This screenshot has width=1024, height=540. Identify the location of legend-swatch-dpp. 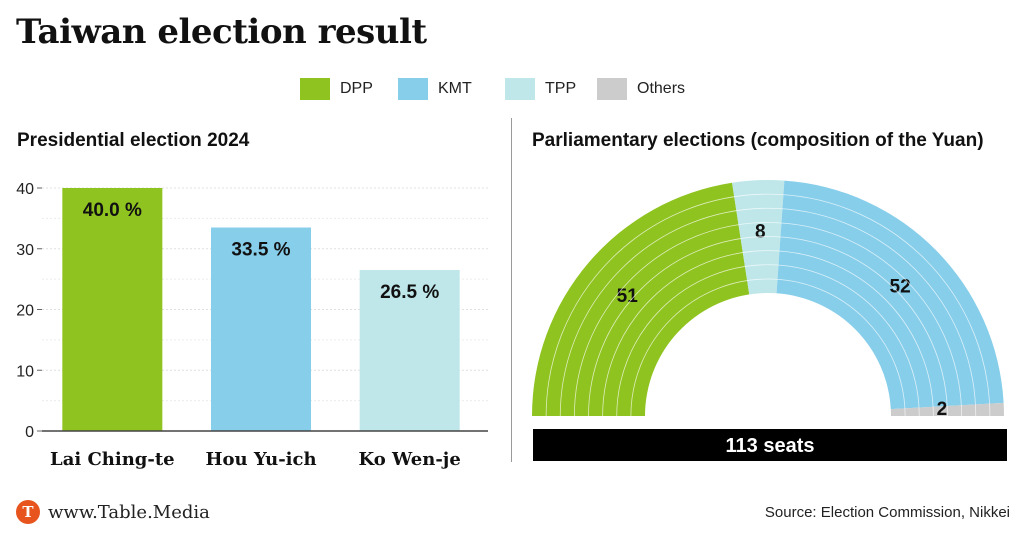
(315, 89).